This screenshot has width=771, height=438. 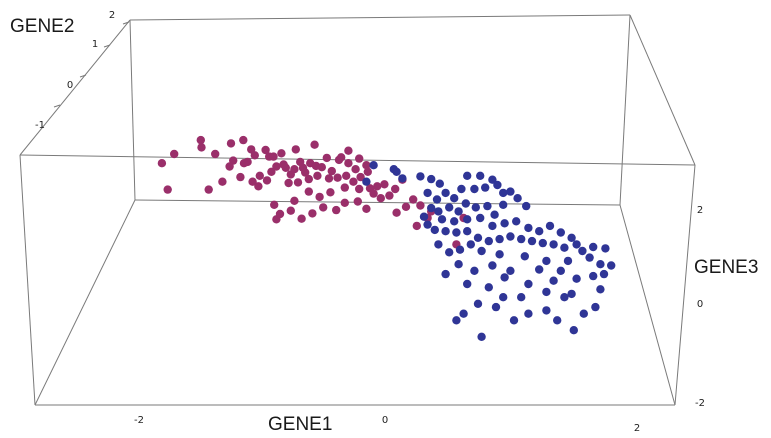 What do you see at coordinates (112, 15) in the screenshot?
I see `gene2-tick-label: 2` at bounding box center [112, 15].